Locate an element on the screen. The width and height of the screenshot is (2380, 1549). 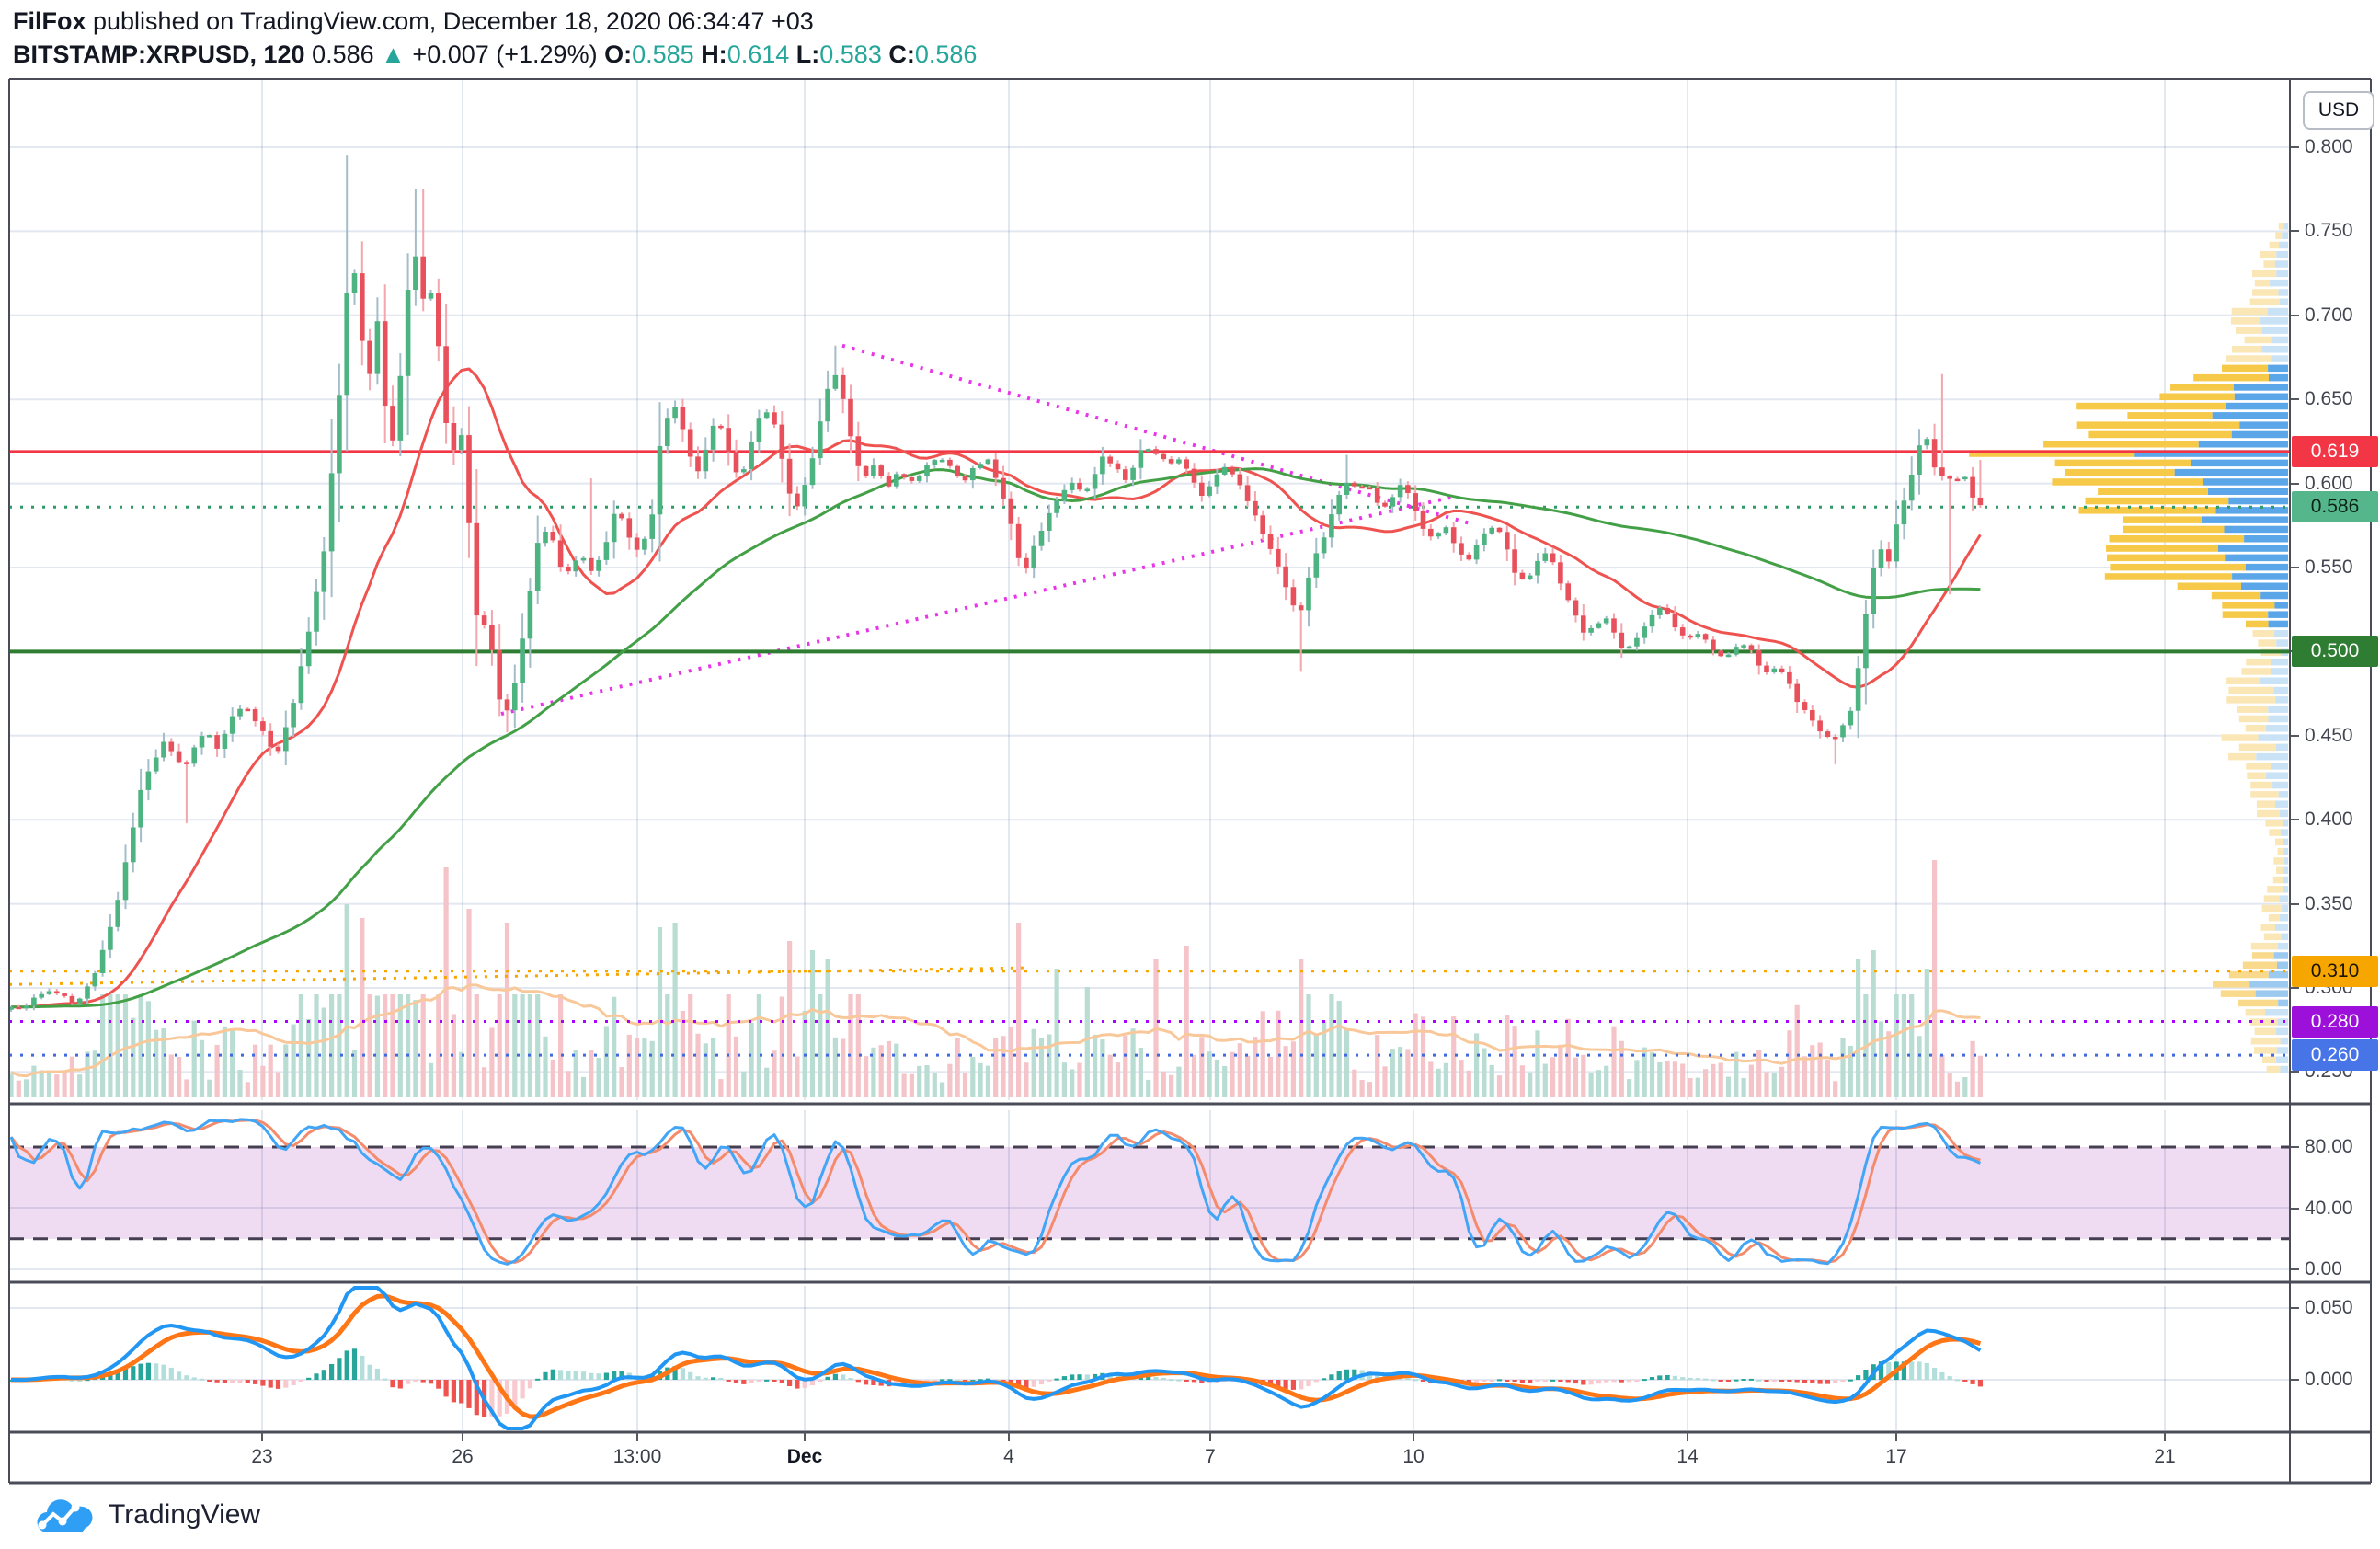
close-value: 0.586 is located at coordinates (946, 54).